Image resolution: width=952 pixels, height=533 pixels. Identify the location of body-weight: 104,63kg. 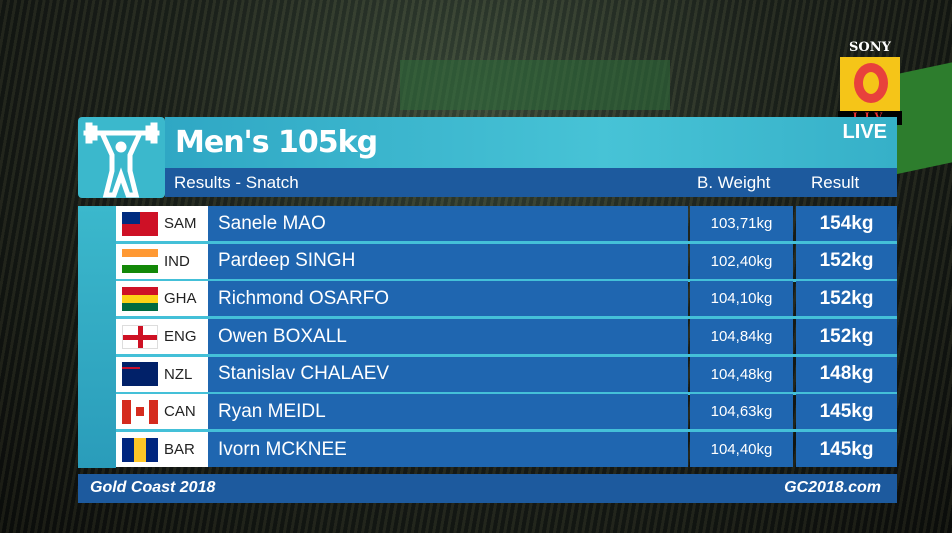
(741, 412).